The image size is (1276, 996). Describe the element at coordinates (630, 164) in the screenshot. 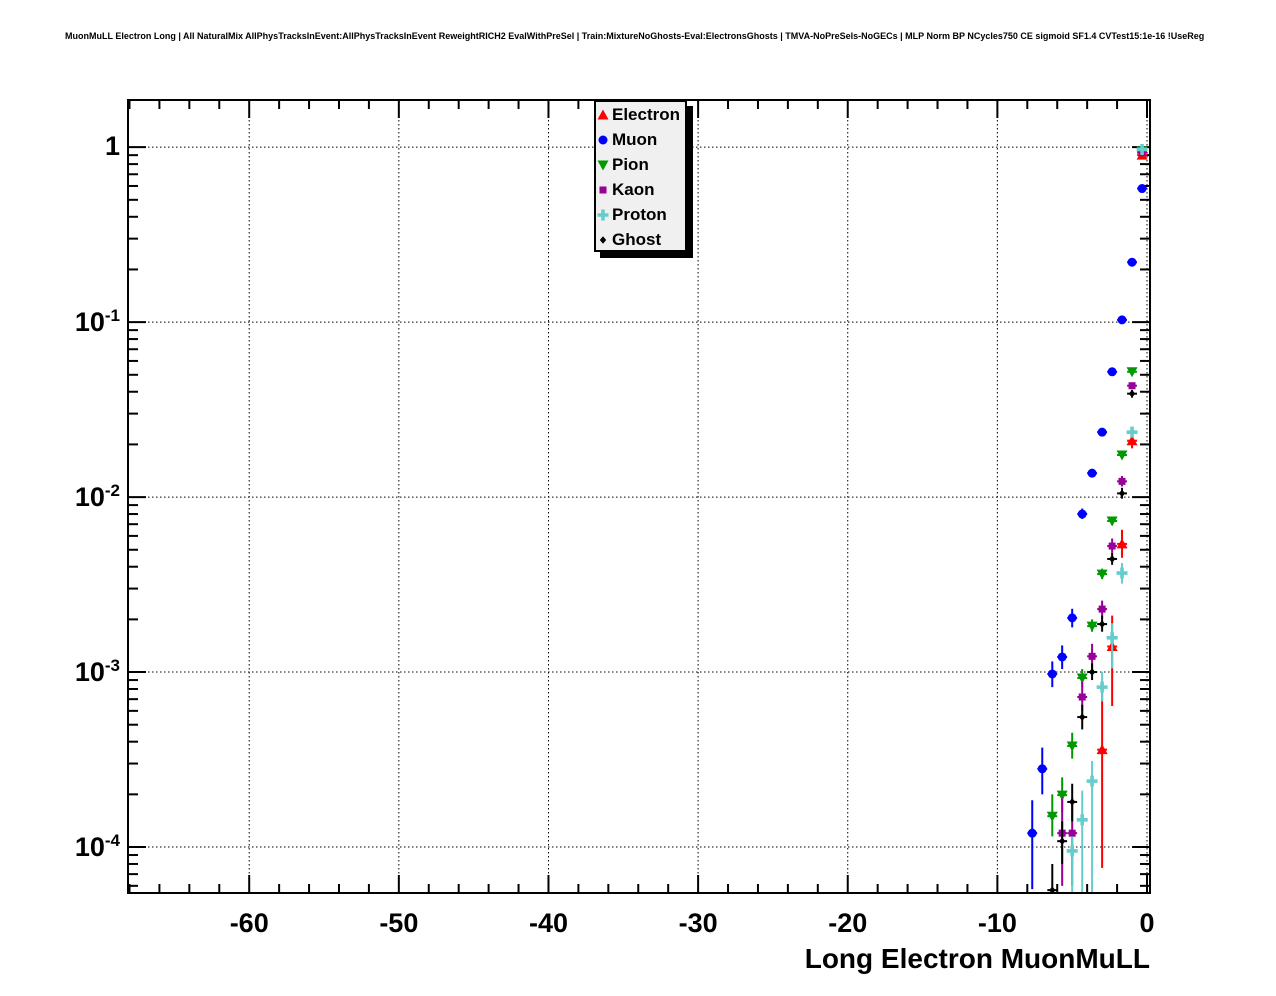

I see `legend-label: Pion` at that location.